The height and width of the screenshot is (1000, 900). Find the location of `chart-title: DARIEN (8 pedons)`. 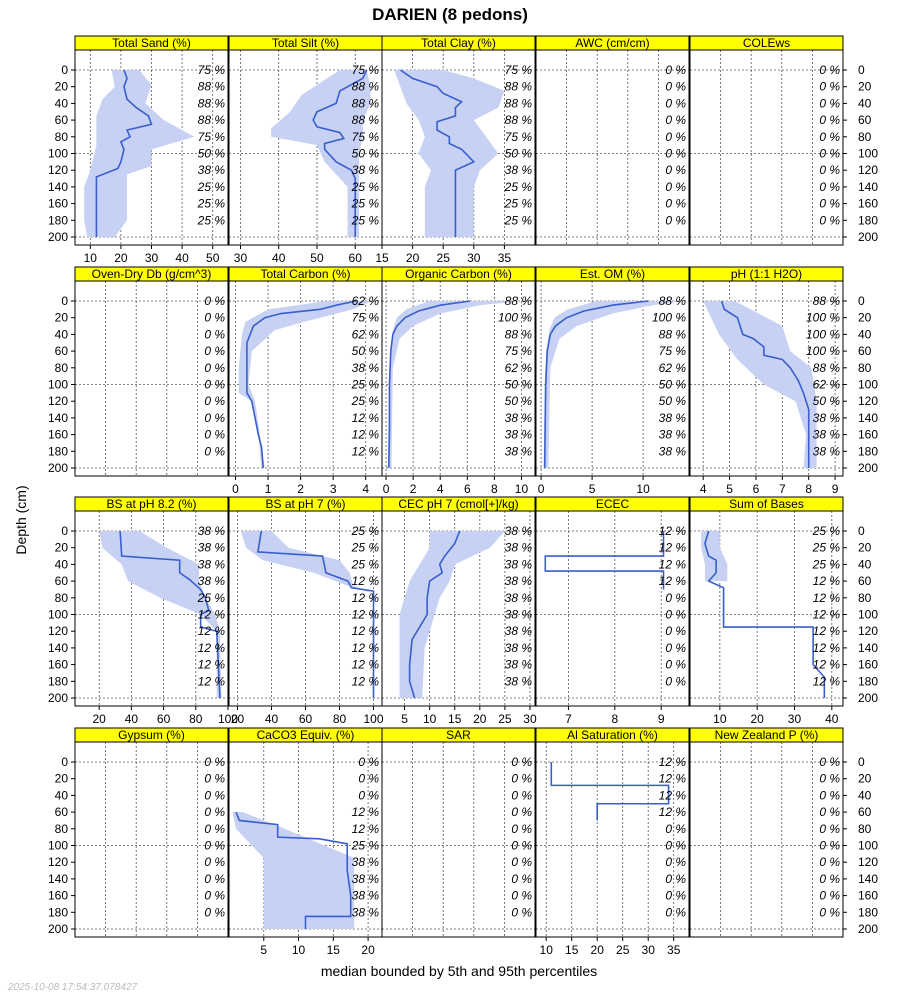

chart-title: DARIEN (8 pedons) is located at coordinates (450, 14).